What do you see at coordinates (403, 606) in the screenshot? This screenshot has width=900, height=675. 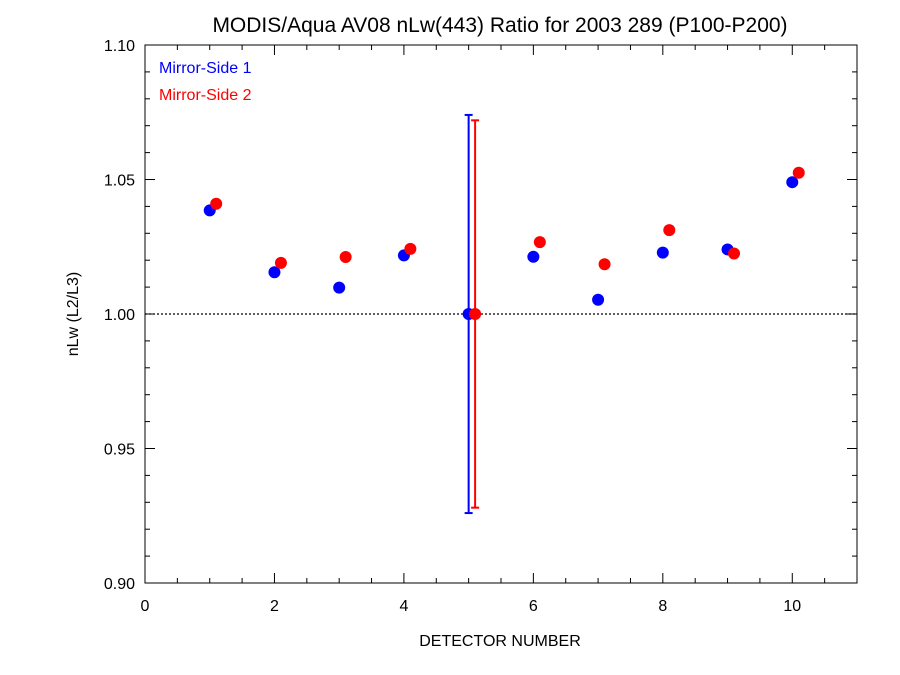 I see `x-tick-label: 4` at bounding box center [403, 606].